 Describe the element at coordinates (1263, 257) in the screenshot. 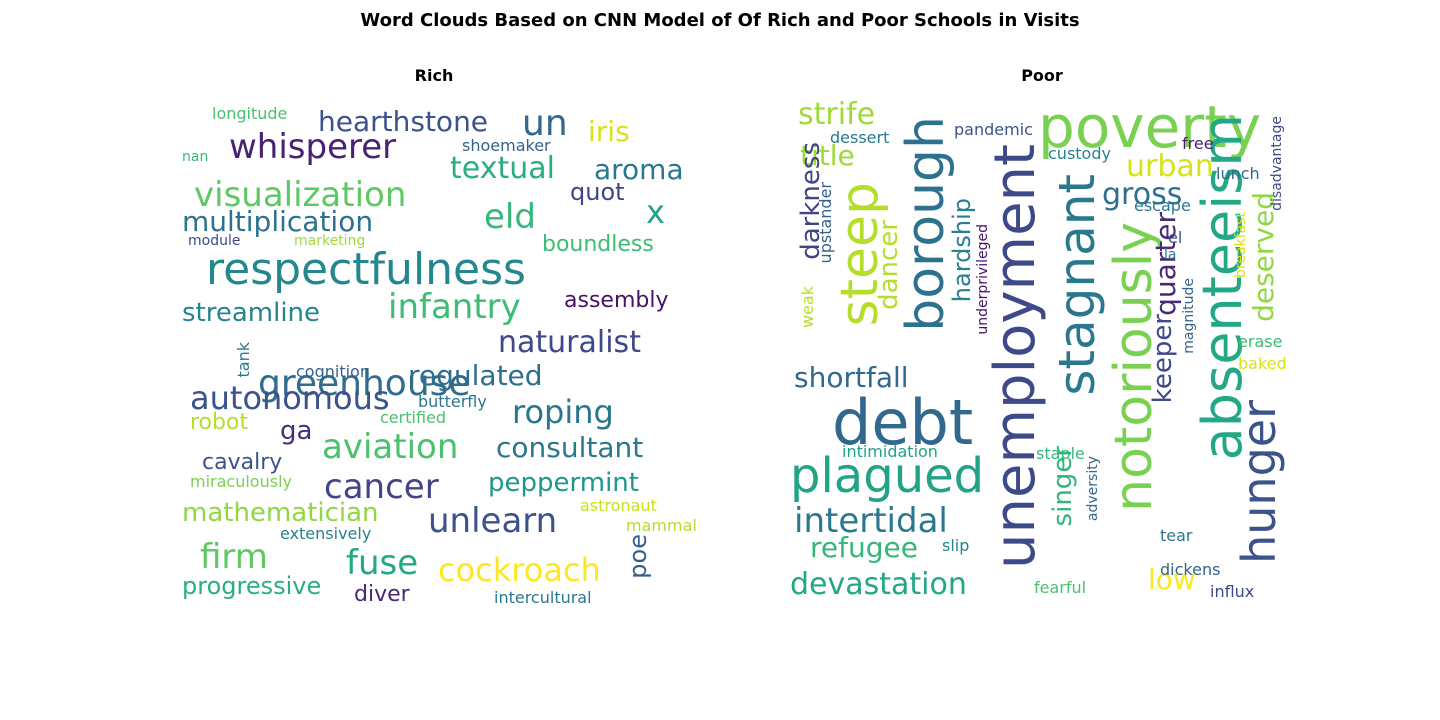

I see `poor-word-deserved: deserved` at that location.